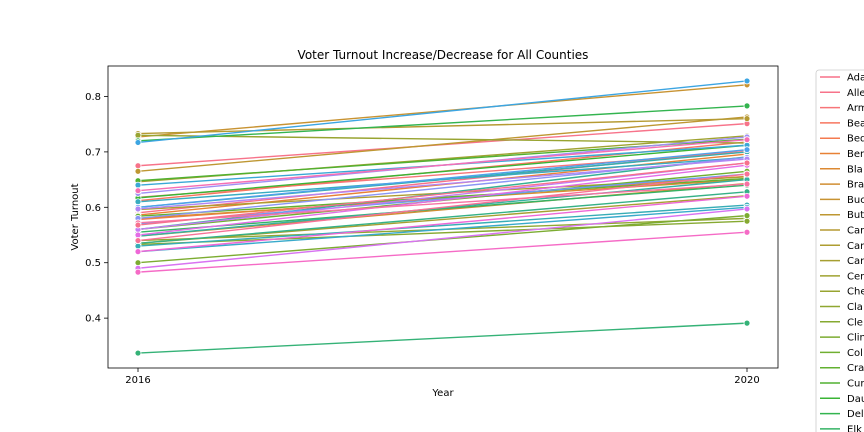 The width and height of the screenshot is (864, 432). Describe the element at coordinates (842, 215) in the screenshot. I see `legend-item: But` at that location.